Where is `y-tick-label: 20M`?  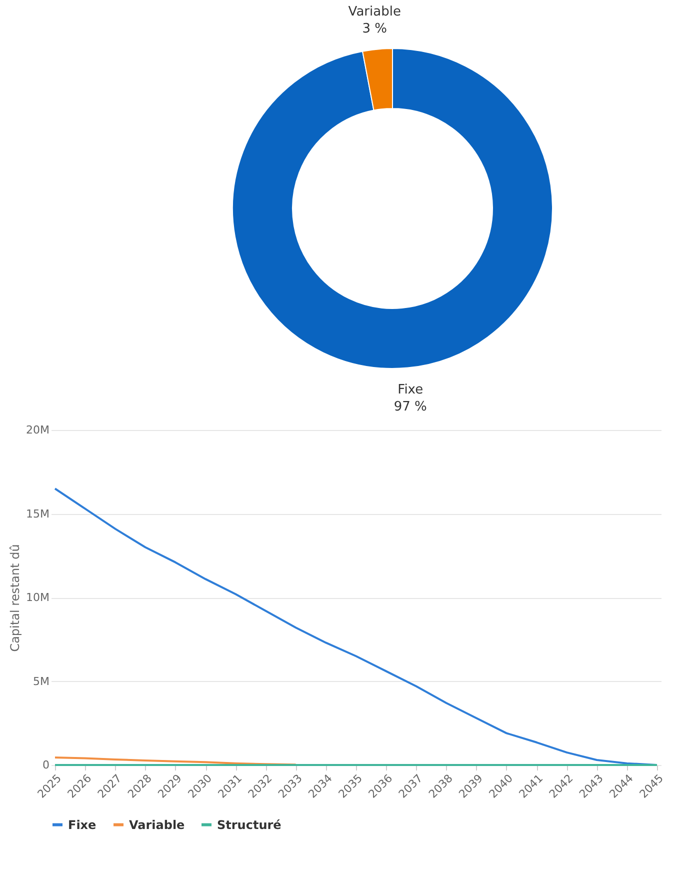 y-tick-label: 20M is located at coordinates (38, 430).